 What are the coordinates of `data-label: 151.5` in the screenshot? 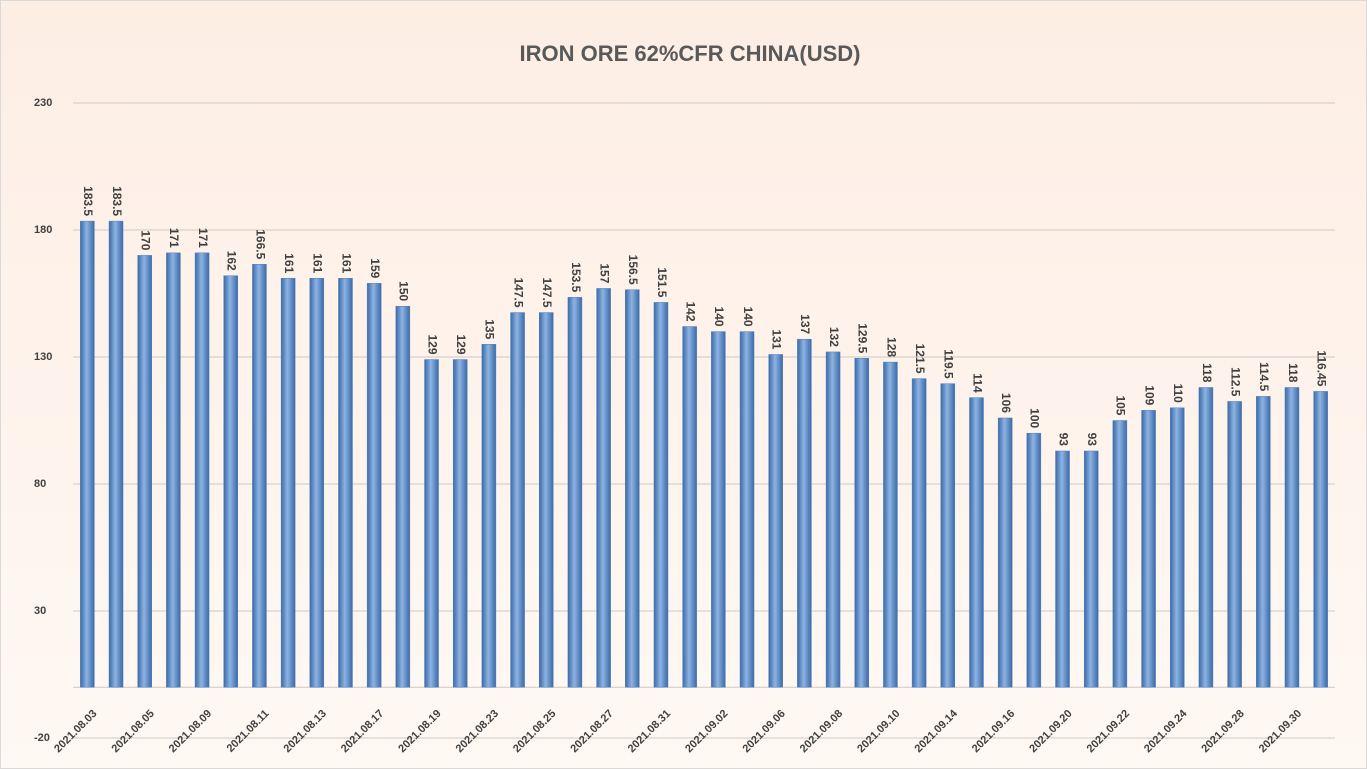 It's located at (662, 282).